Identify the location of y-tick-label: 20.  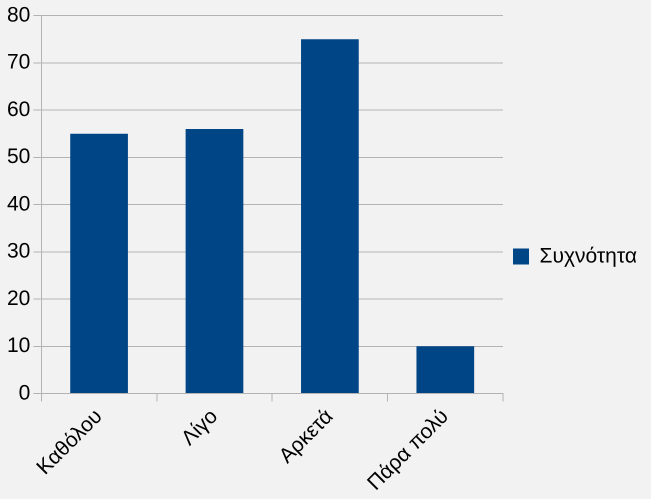
(18, 298).